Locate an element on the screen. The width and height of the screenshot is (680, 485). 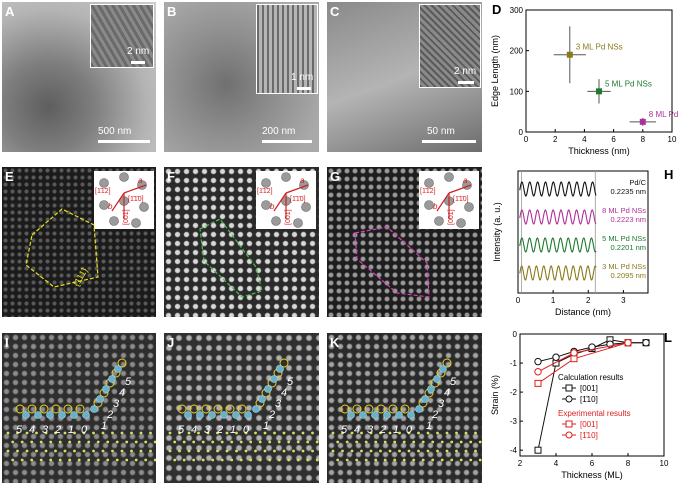
panel-g-outline is located at coordinates (392, 262).